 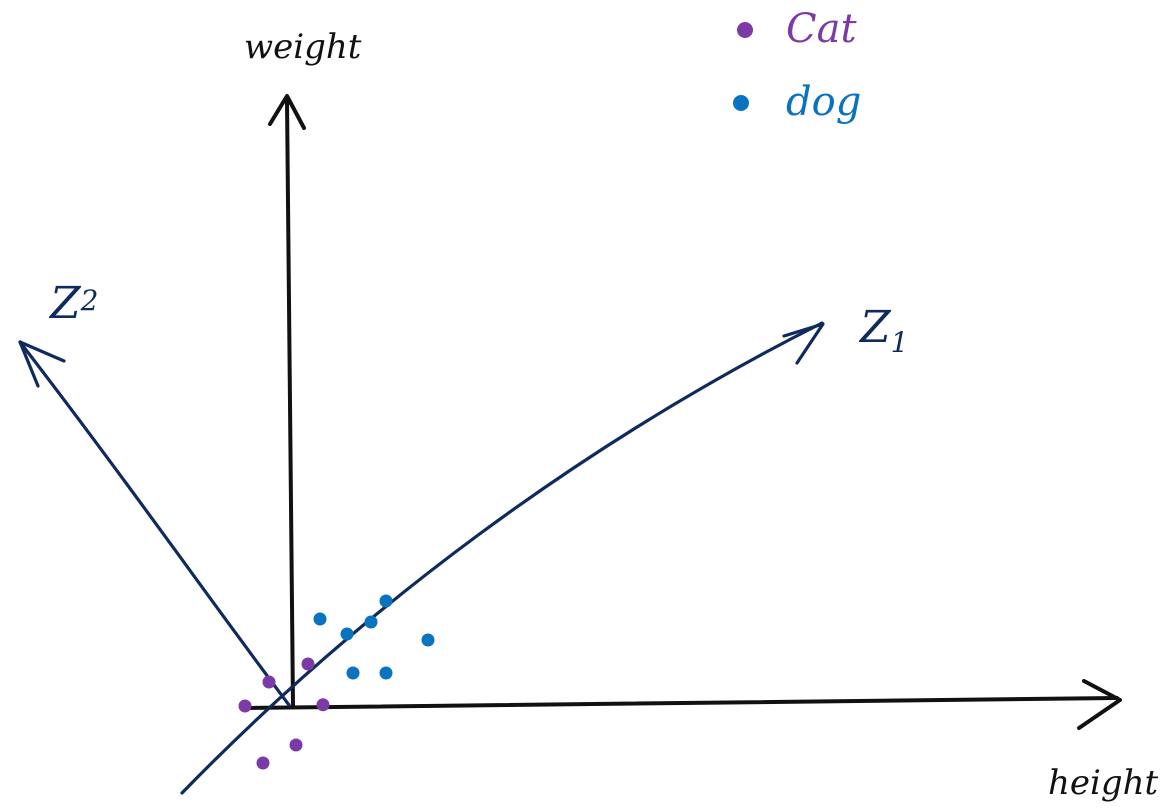 I want to click on weight-axis, so click(x=290, y=403).